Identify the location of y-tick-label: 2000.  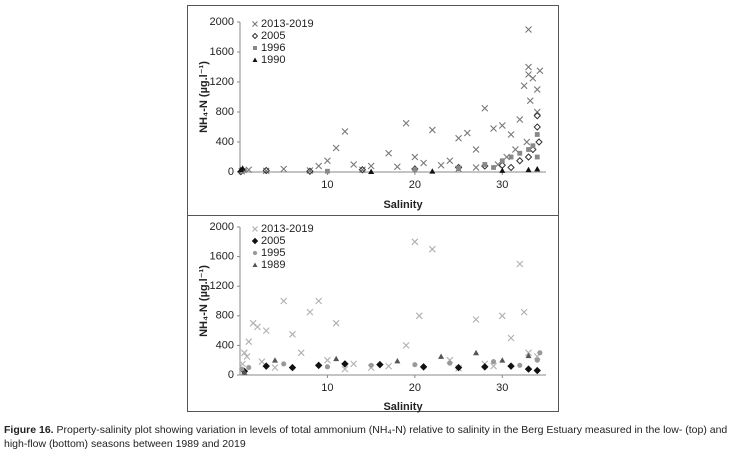
(222, 22).